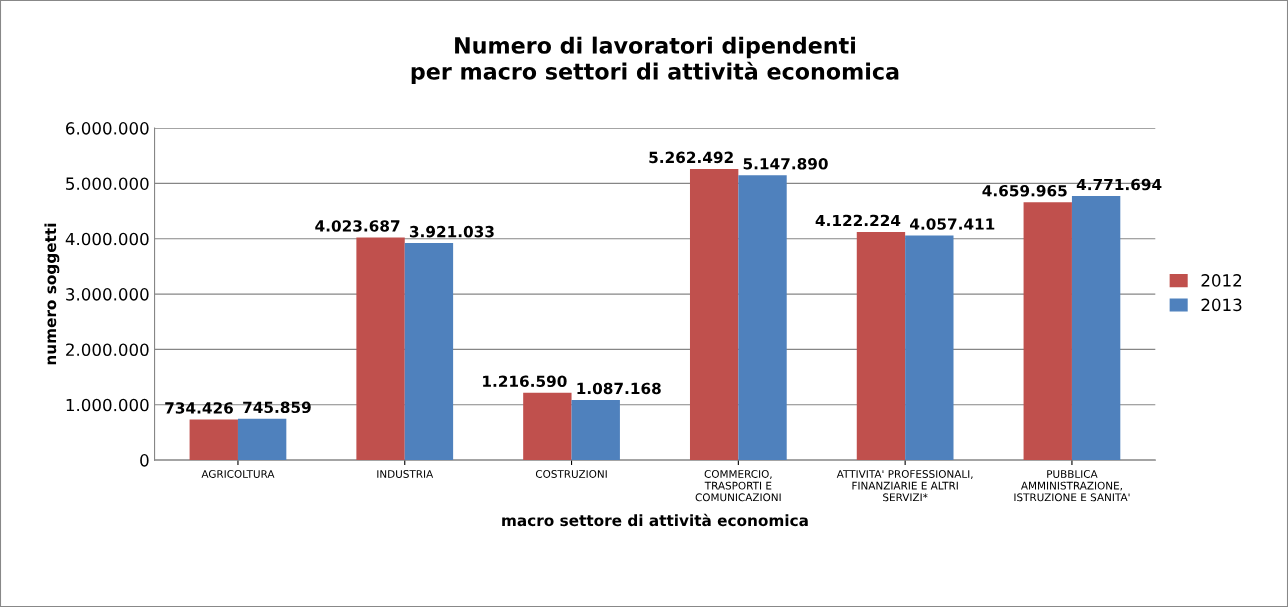 The height and width of the screenshot is (607, 1288). I want to click on y-tick-label: 1.000.000, so click(107, 405).